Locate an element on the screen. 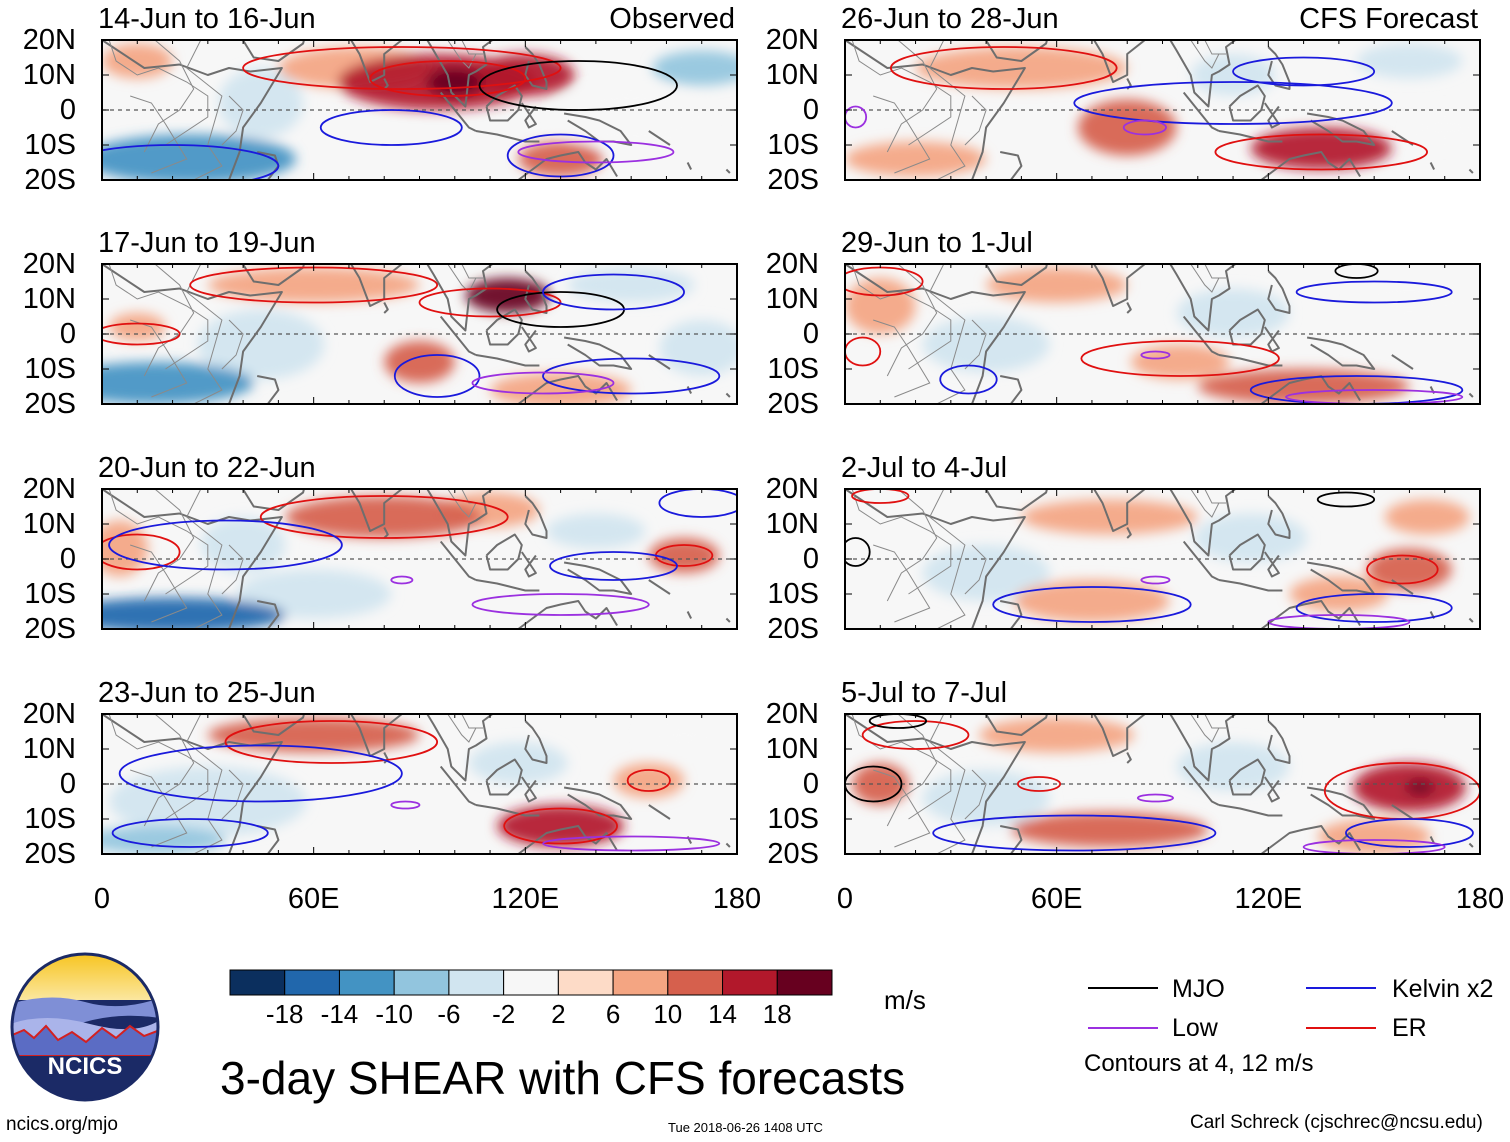 The image size is (1510, 1142). colorbar-label: -10 is located at coordinates (394, 1014).